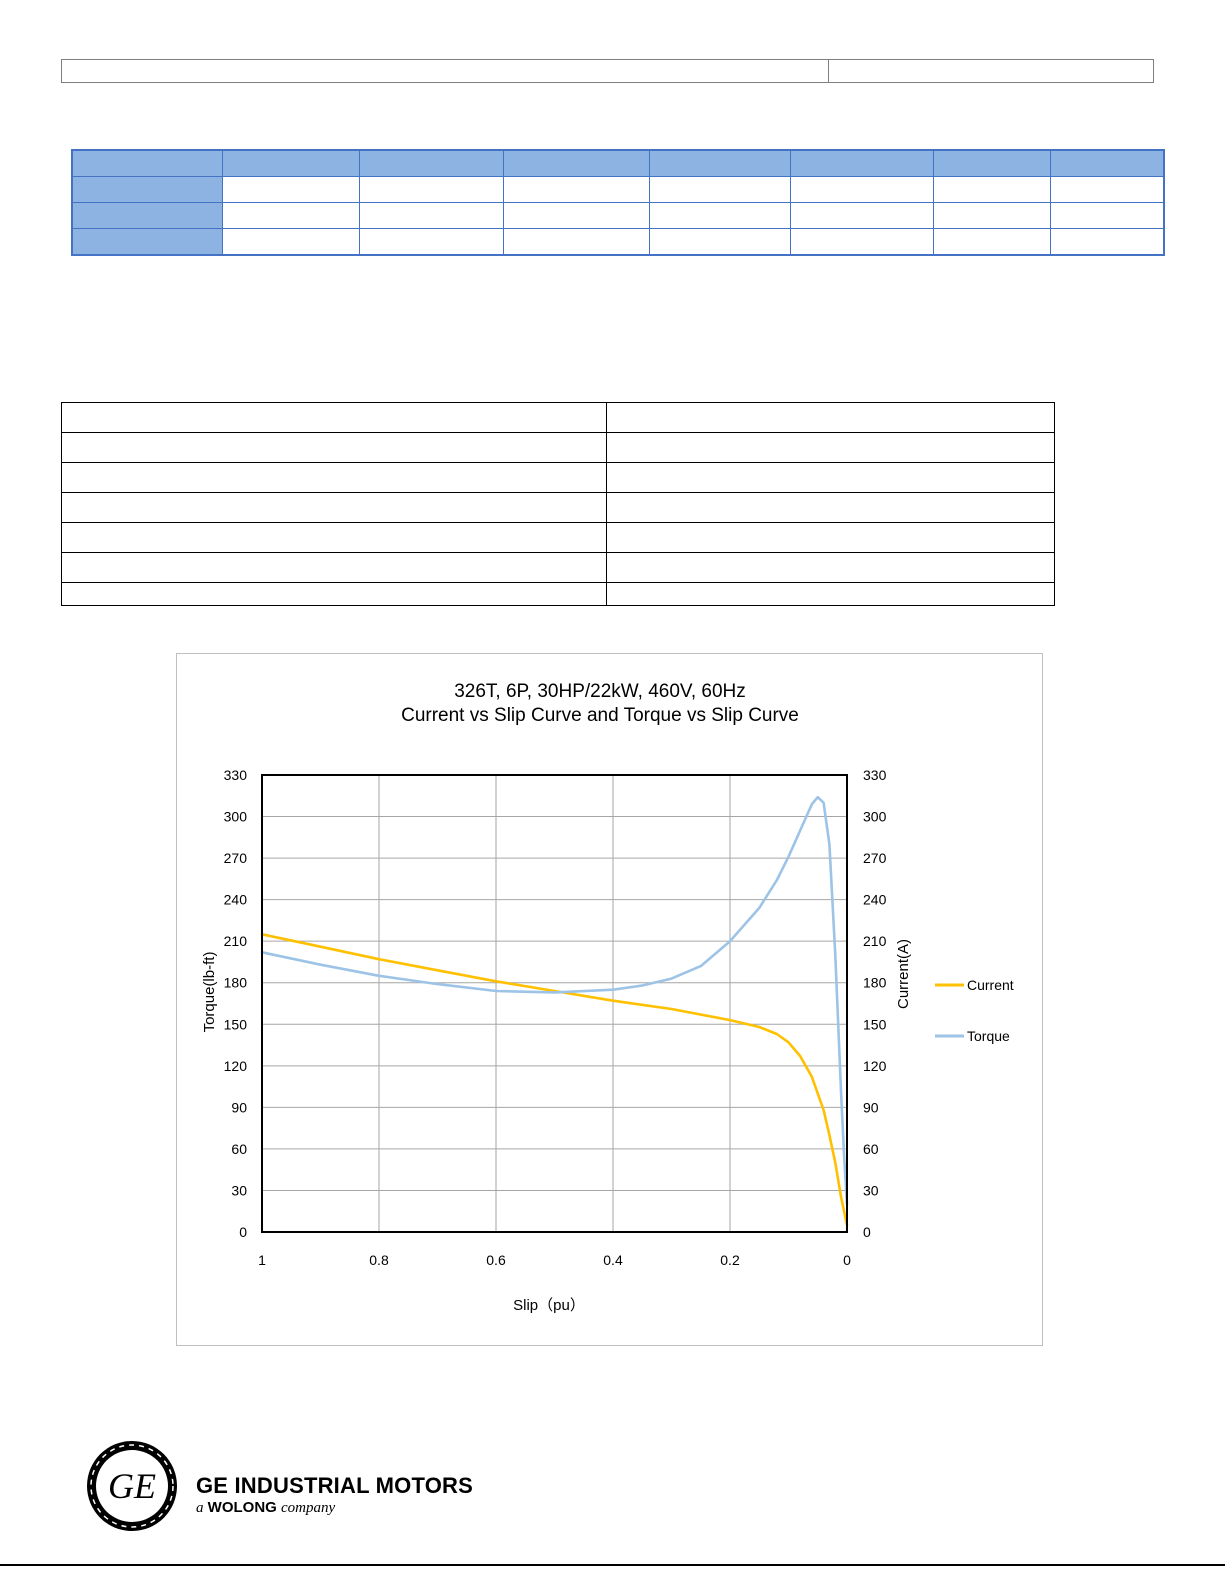 The height and width of the screenshot is (1585, 1225). What do you see at coordinates (236, 941) in the screenshot?
I see `y-tick-label-left: 210` at bounding box center [236, 941].